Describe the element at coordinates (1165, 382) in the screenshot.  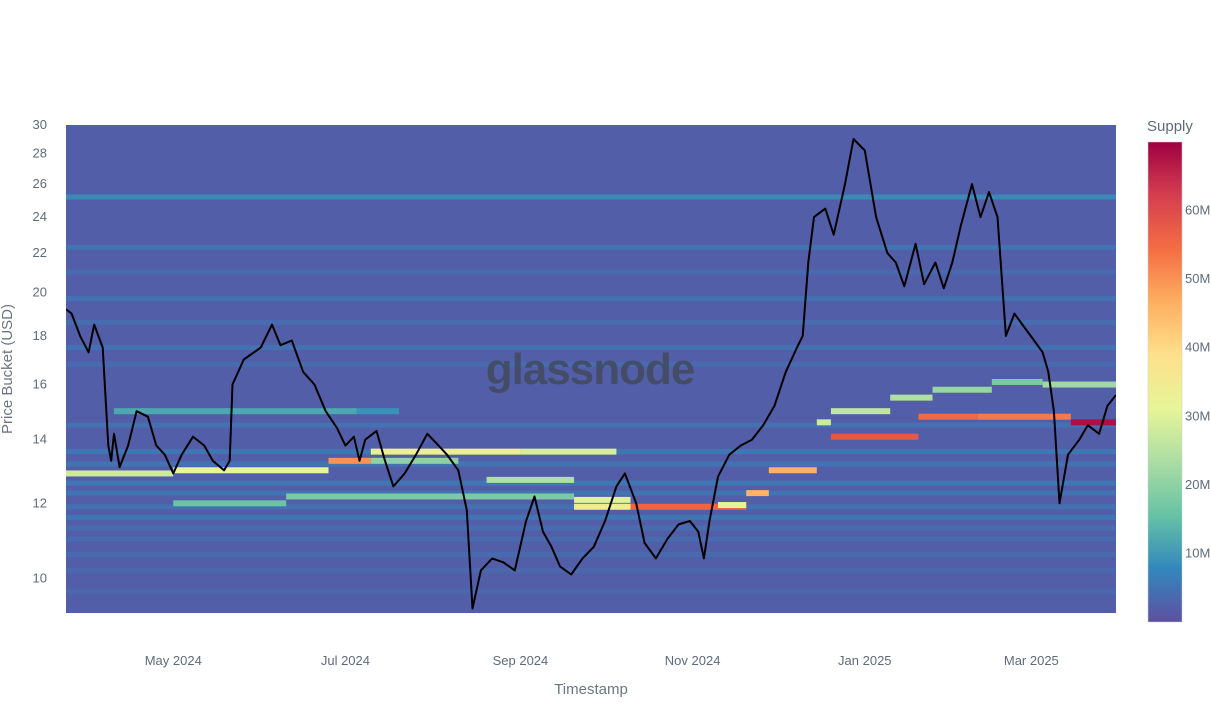
I see `colorbar-gradient` at that location.